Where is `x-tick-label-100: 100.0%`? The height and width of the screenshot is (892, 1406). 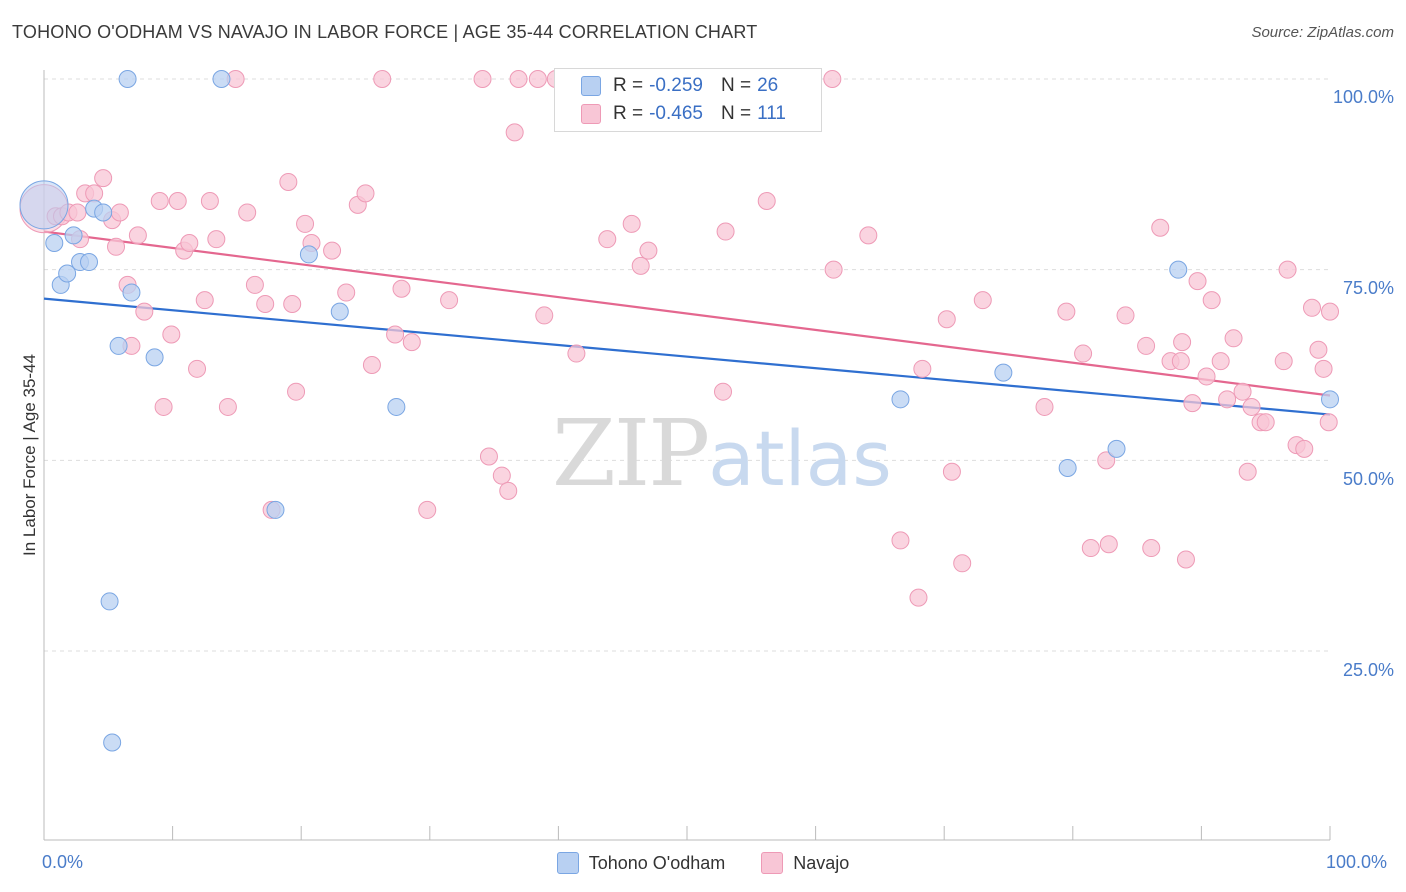 x-tick-label-100: 100.0% is located at coordinates (1357, 862).